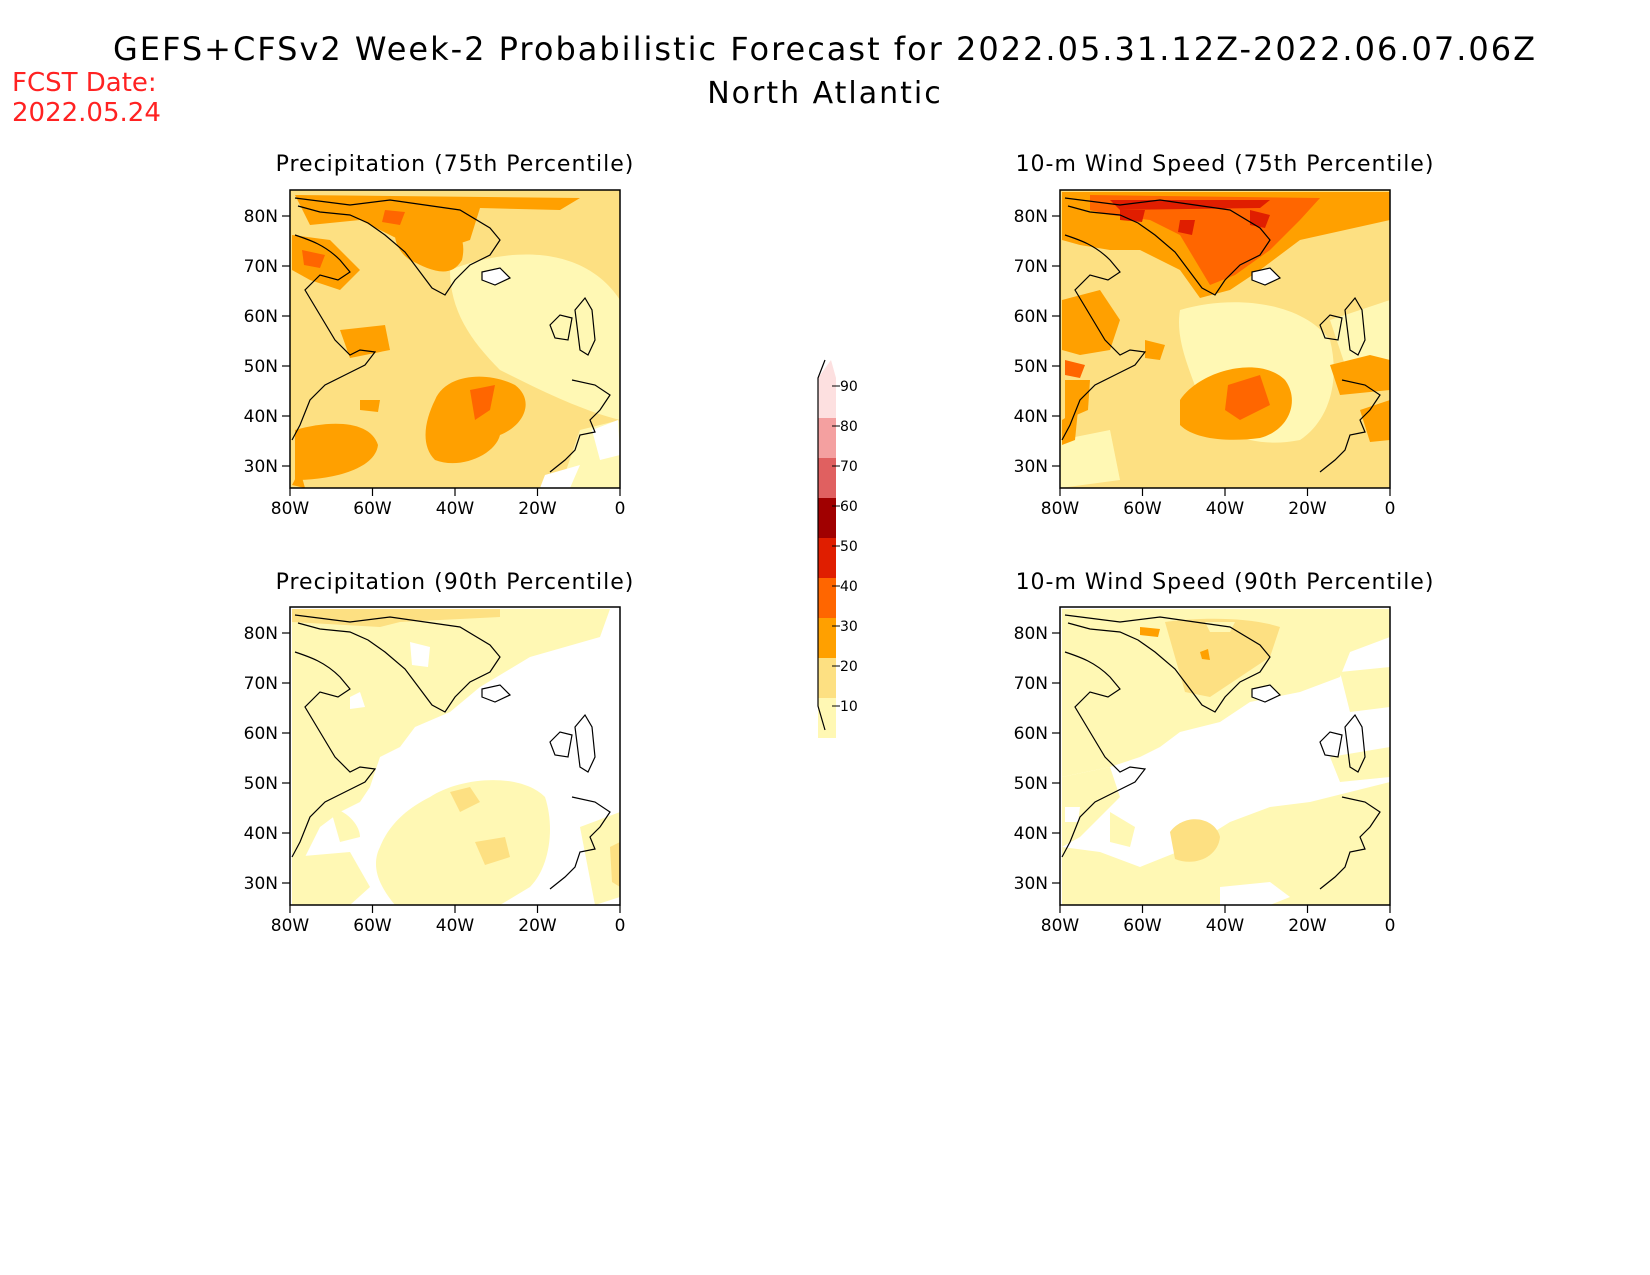 The width and height of the screenshot is (1650, 1275). I want to click on colorbar-label: 80, so click(849, 427).